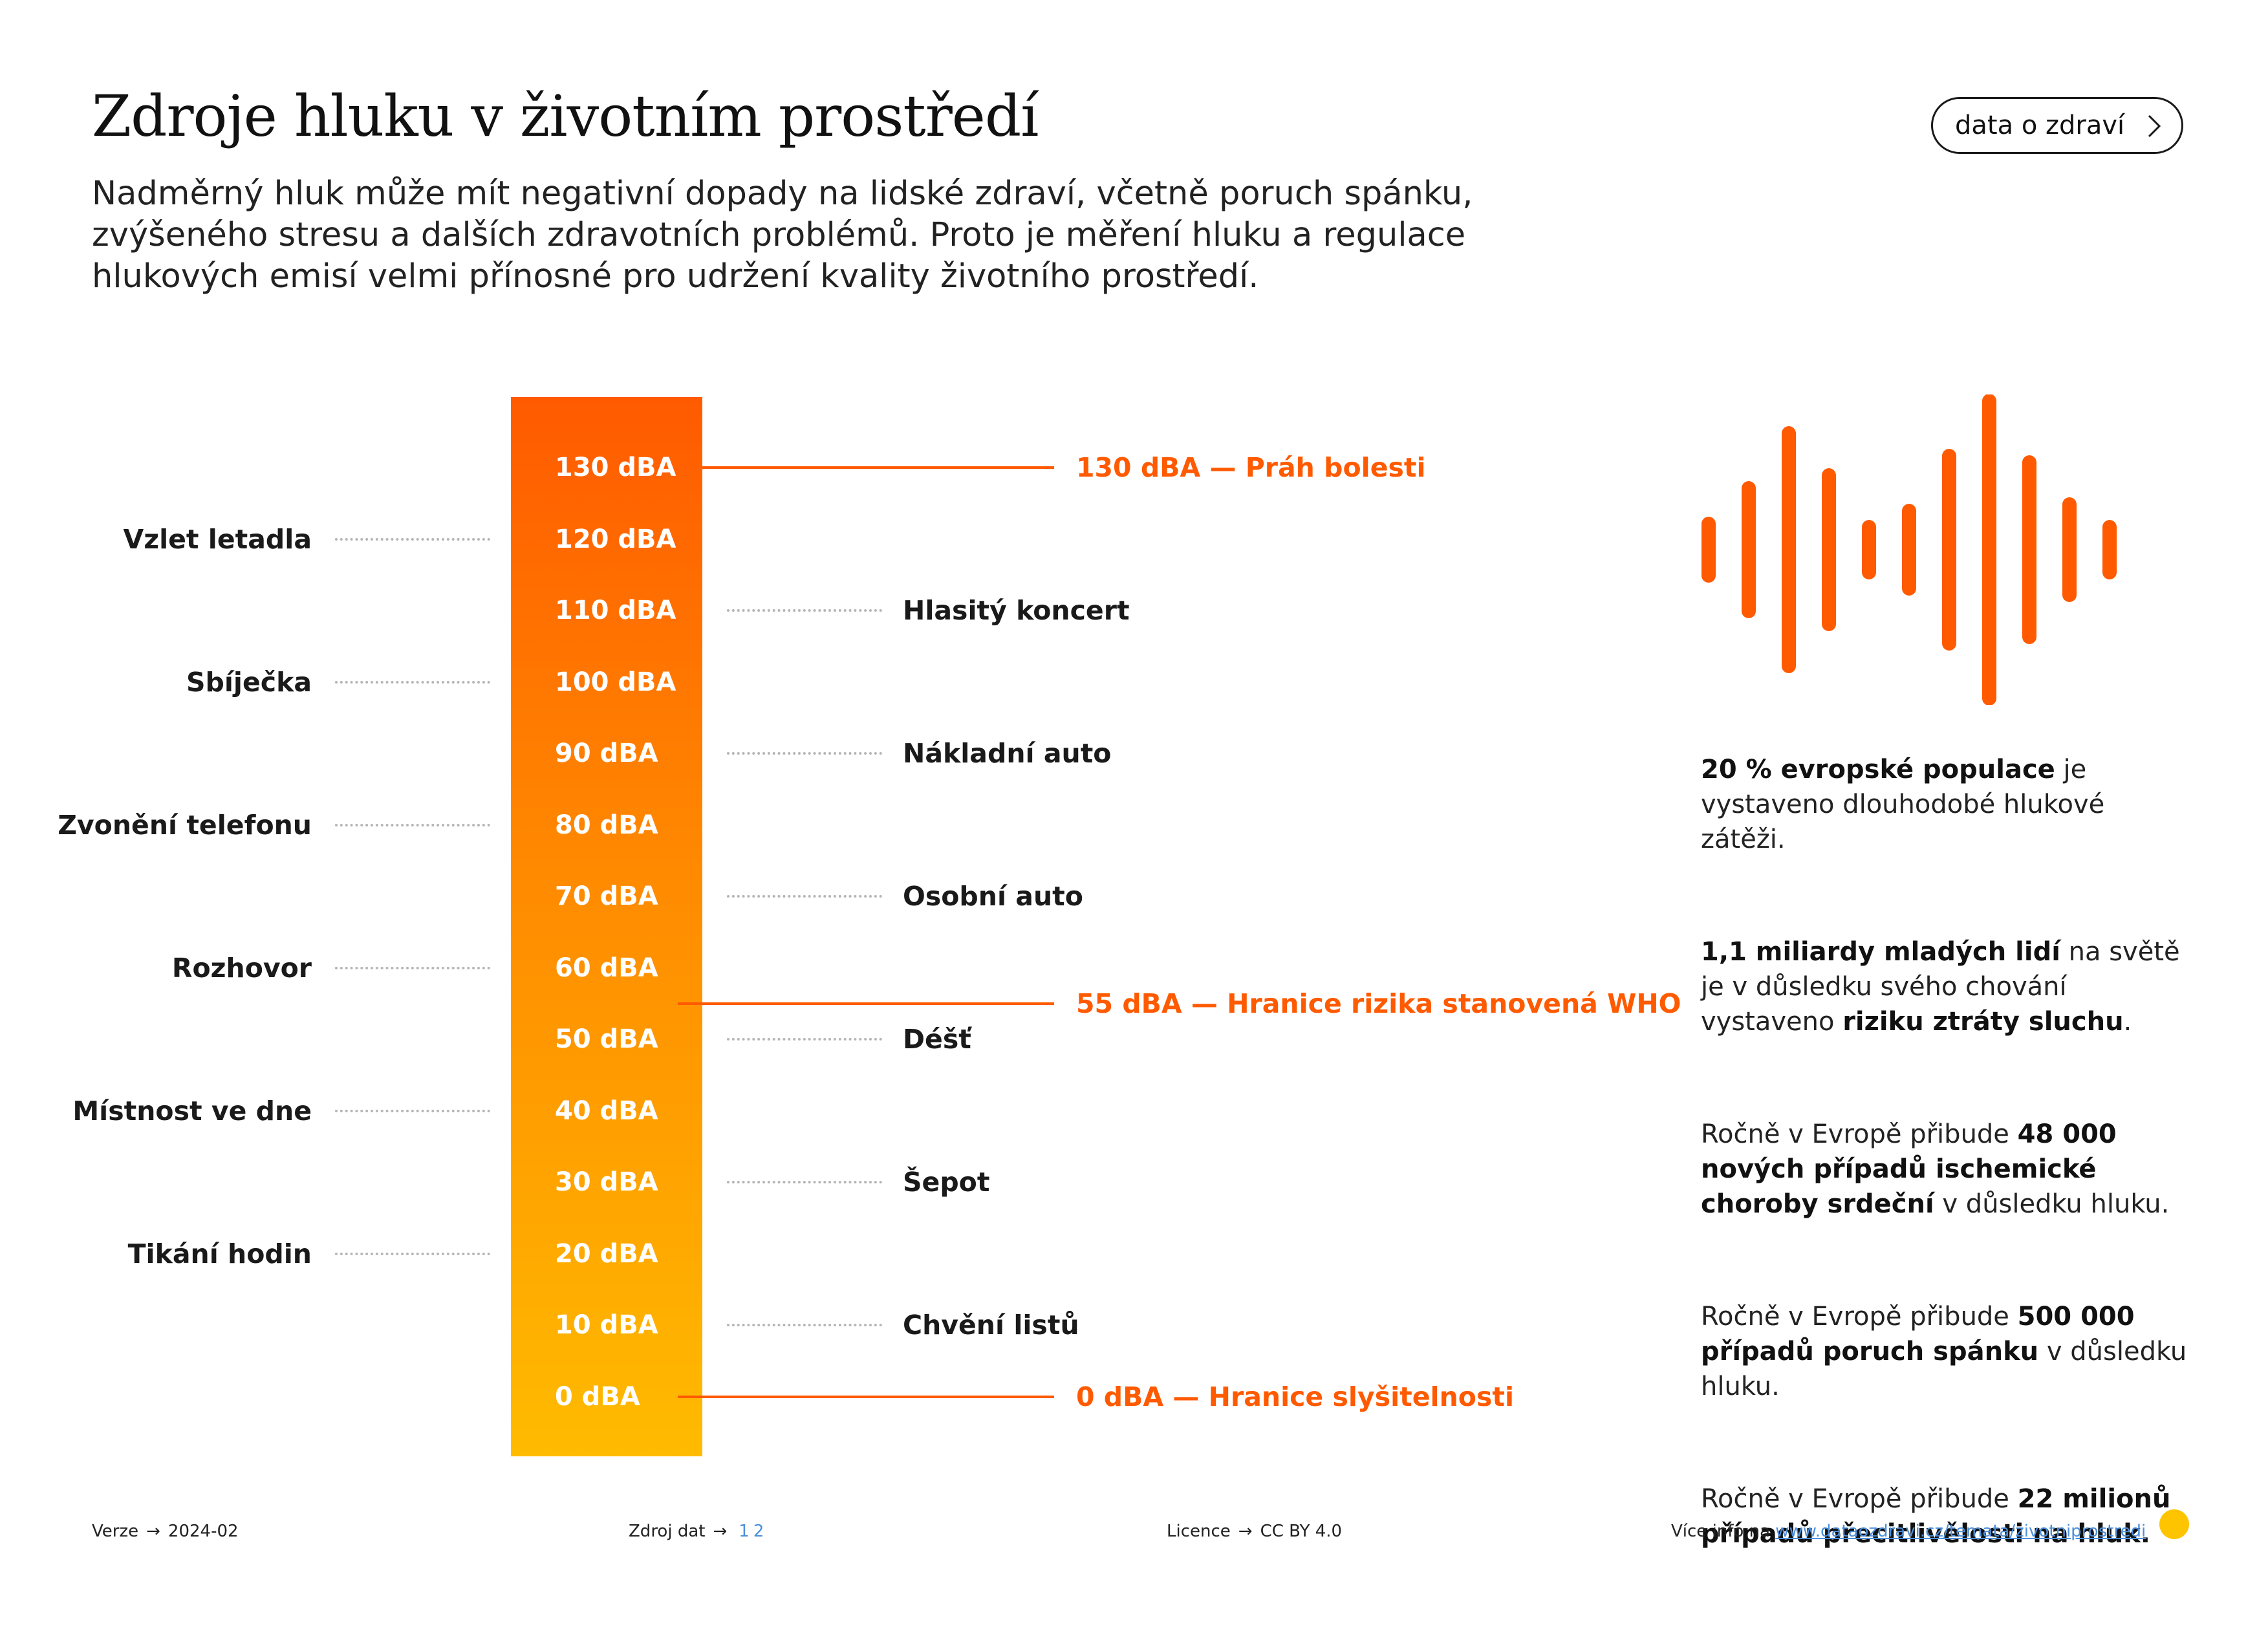  I want to click on noise-source-label: Chvění listů, so click(991, 1325).